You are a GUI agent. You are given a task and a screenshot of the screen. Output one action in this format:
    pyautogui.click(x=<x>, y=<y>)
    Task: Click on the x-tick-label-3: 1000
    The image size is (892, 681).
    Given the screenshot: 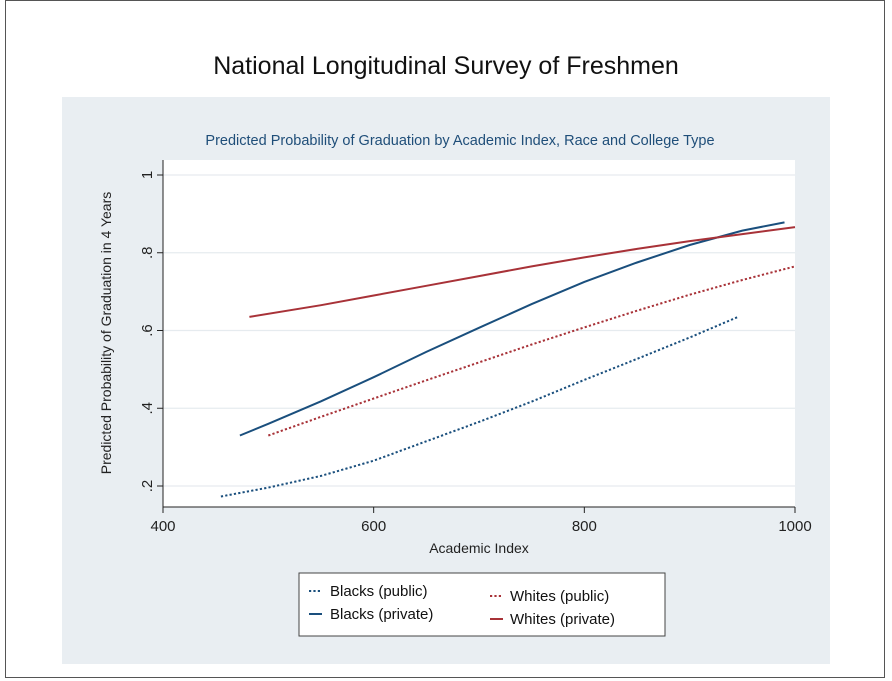 What is the action you would take?
    pyautogui.click(x=794, y=526)
    